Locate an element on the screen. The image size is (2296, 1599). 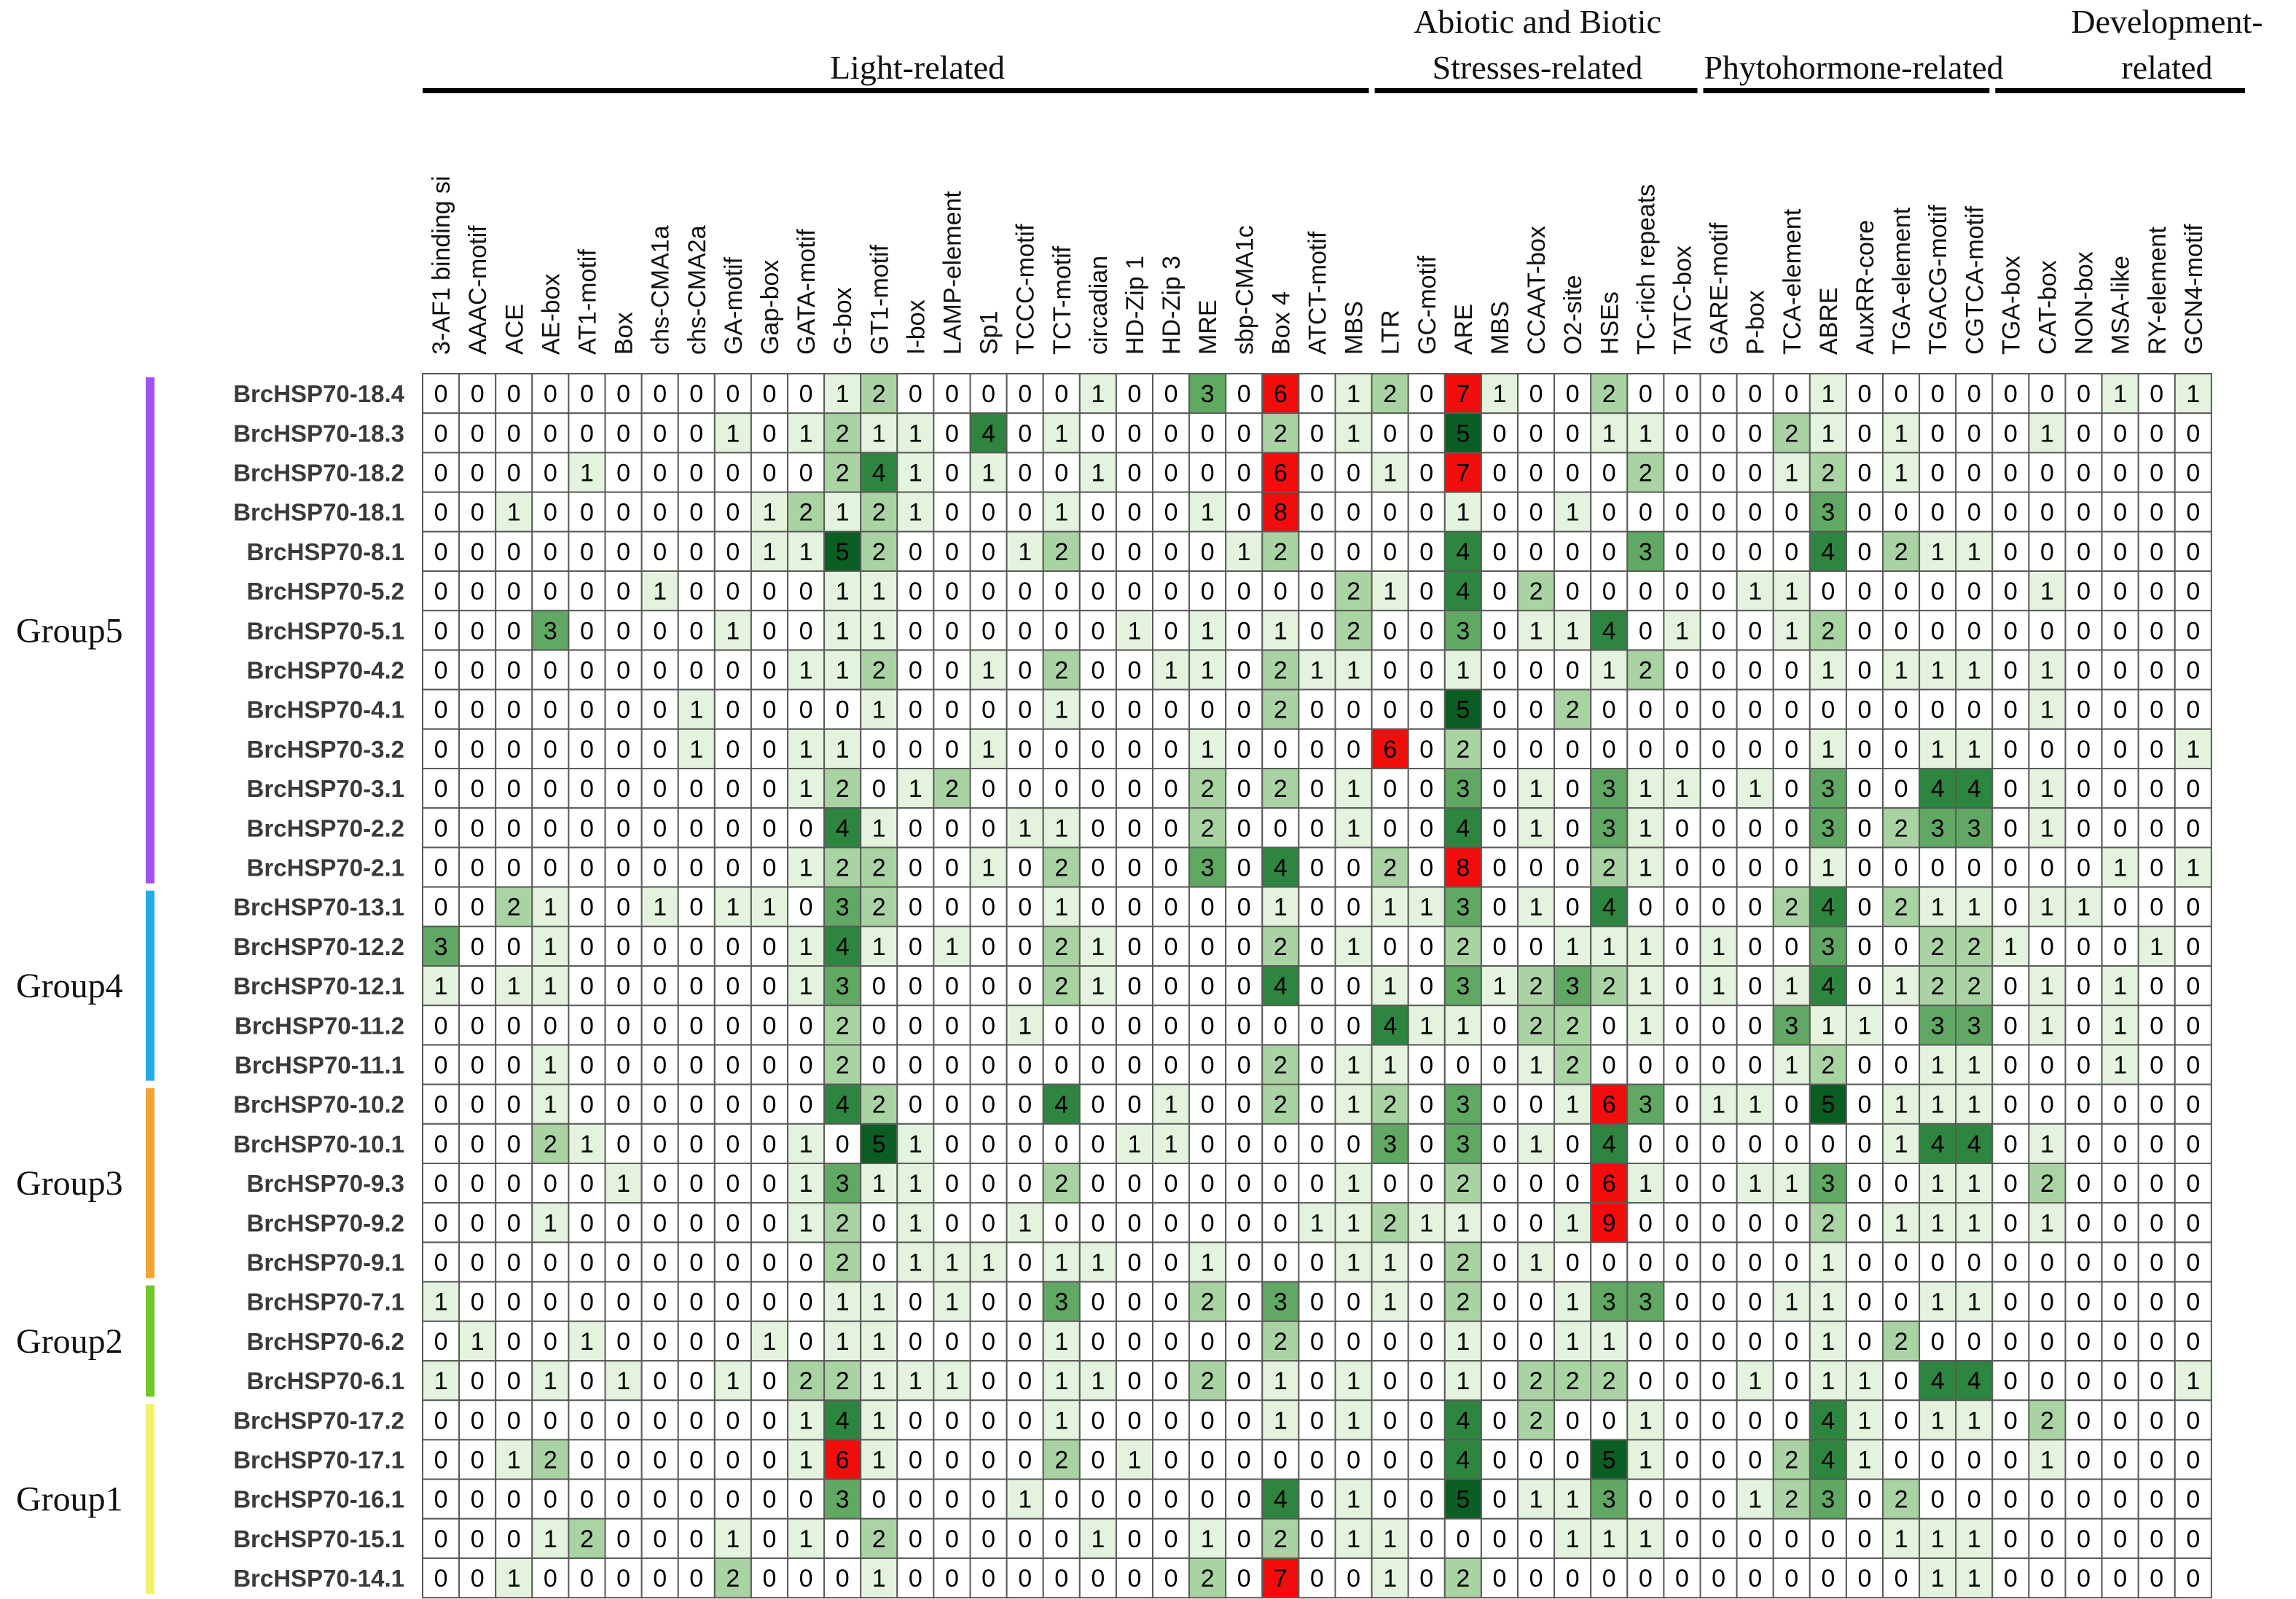
row-label: BrcHSP70-9.2 is located at coordinates (325, 1222).